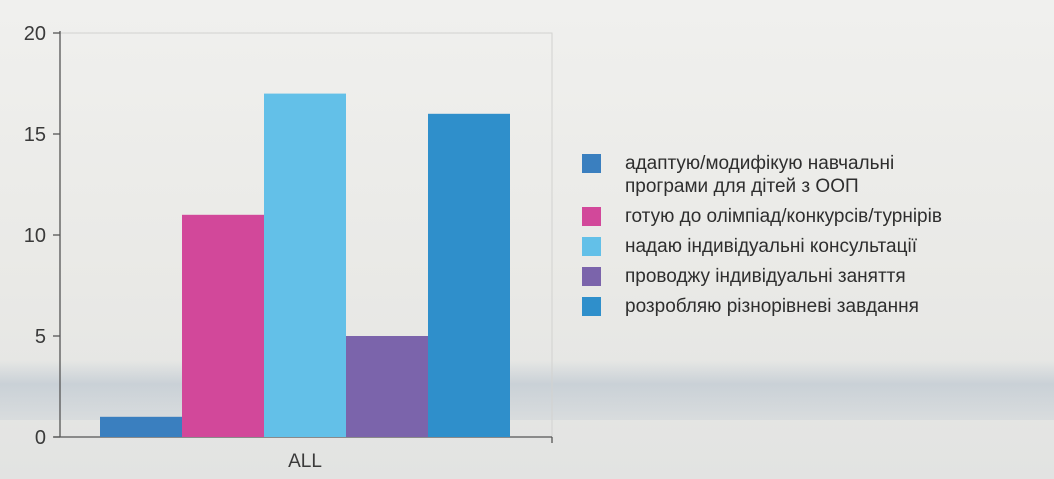  What do you see at coordinates (35, 34) in the screenshot?
I see `y-tick-label: 20` at bounding box center [35, 34].